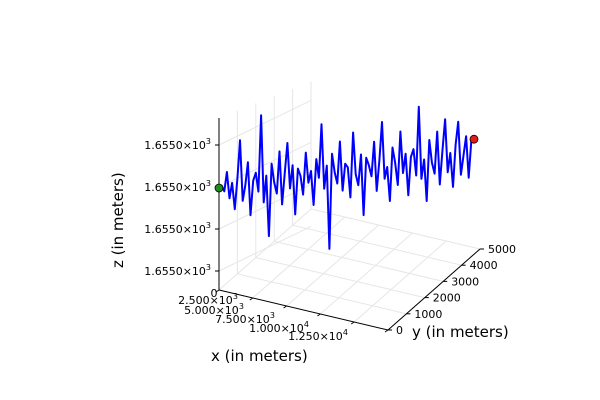 Image resolution: width=600 pixels, height=400 pixels. I want to click on x-tick-label: 1.250×10⁴, so click(318, 335).